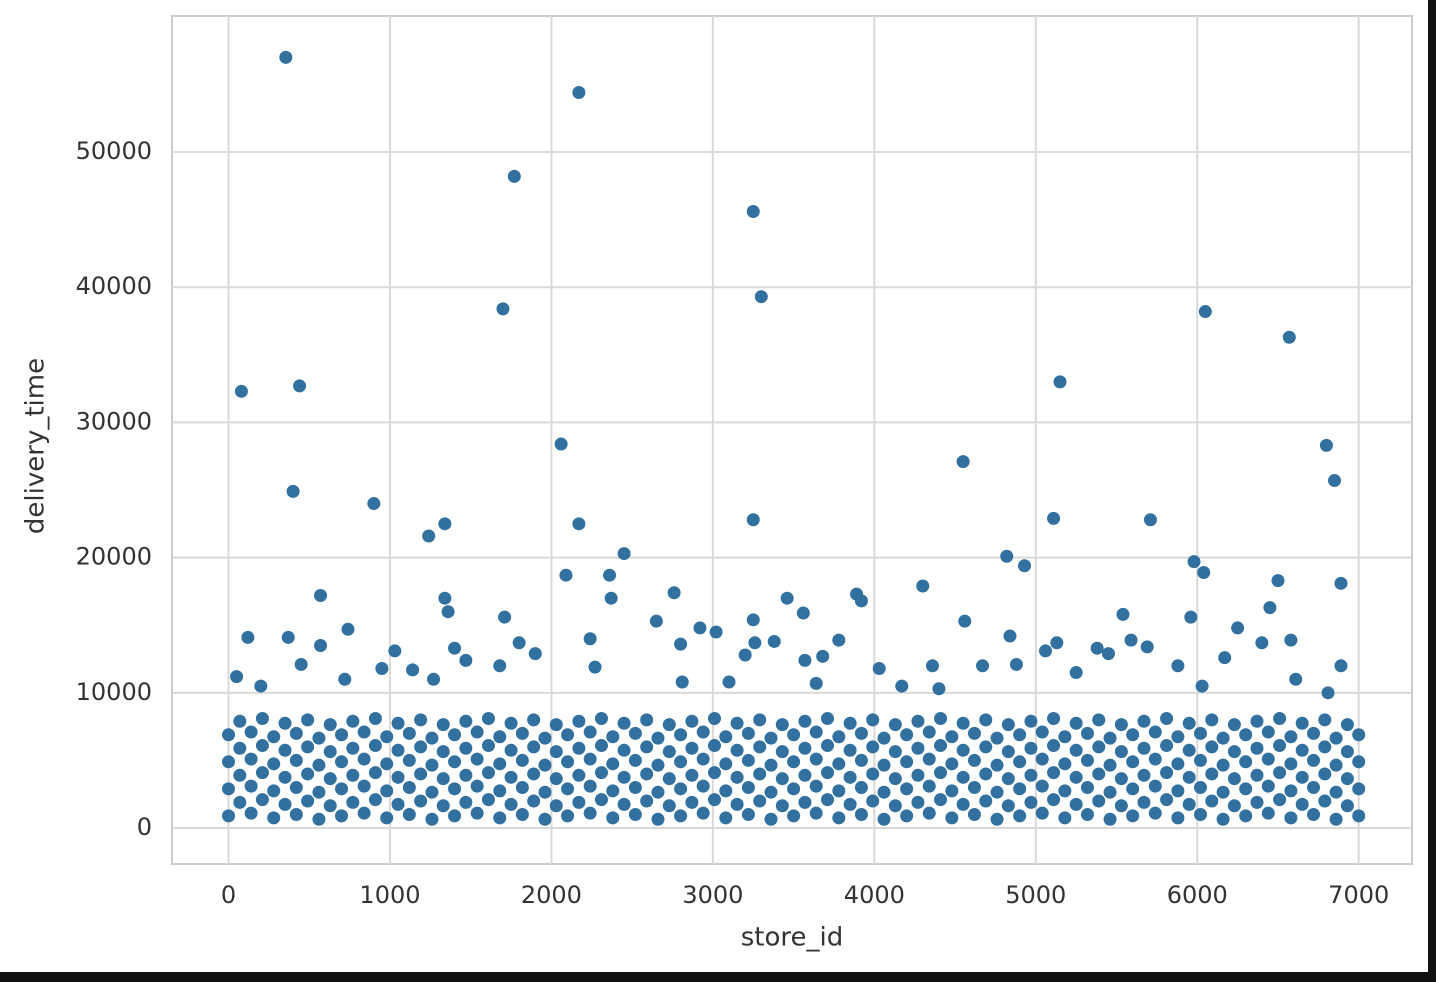 This screenshot has width=1436, height=982. Describe the element at coordinates (144, 827) in the screenshot. I see `y-tick-label: 0` at that location.